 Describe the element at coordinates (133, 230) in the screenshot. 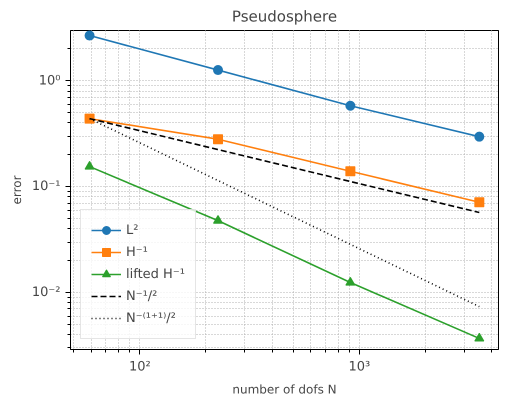

I see `legend-label: L²` at that location.